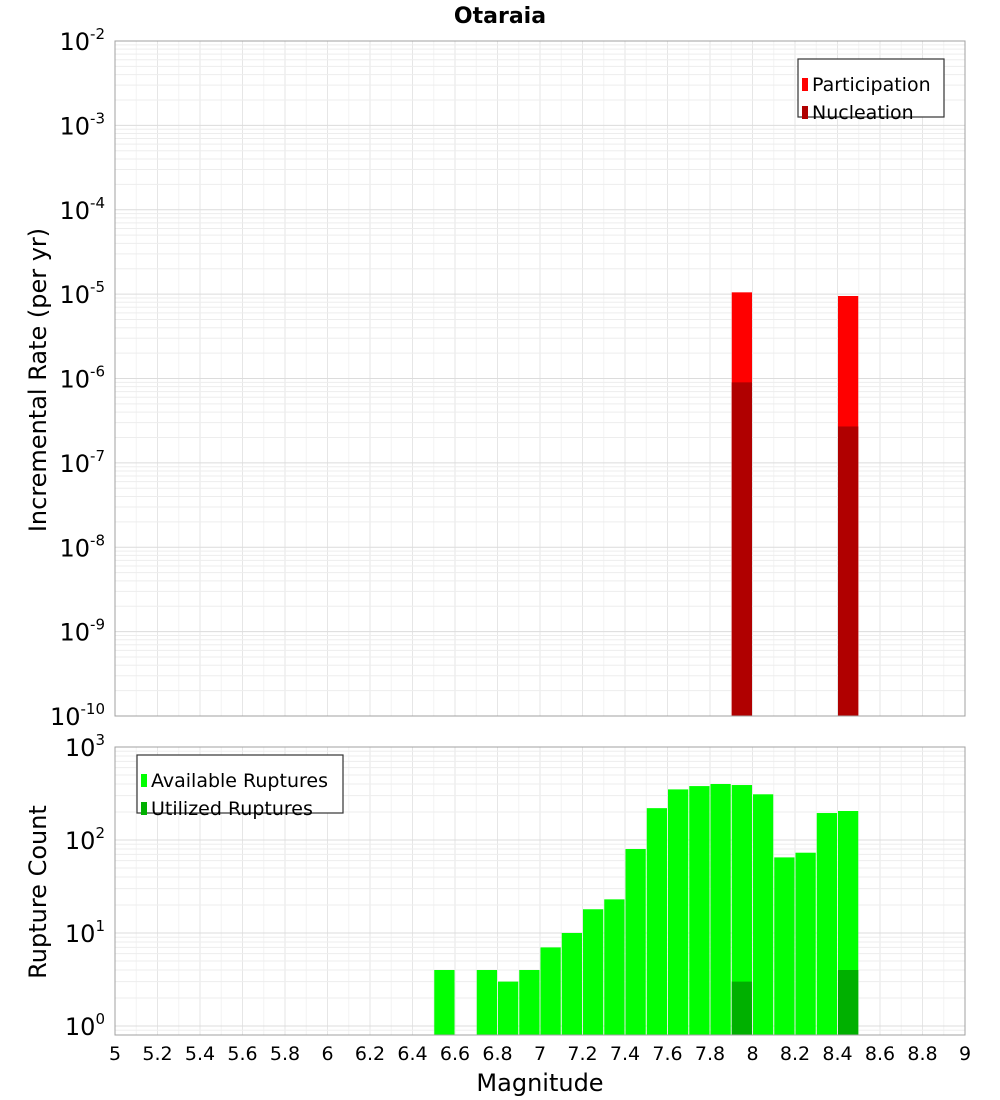 The height and width of the screenshot is (1100, 1000). I want to click on x-tick-label: 6, so click(327, 1054).